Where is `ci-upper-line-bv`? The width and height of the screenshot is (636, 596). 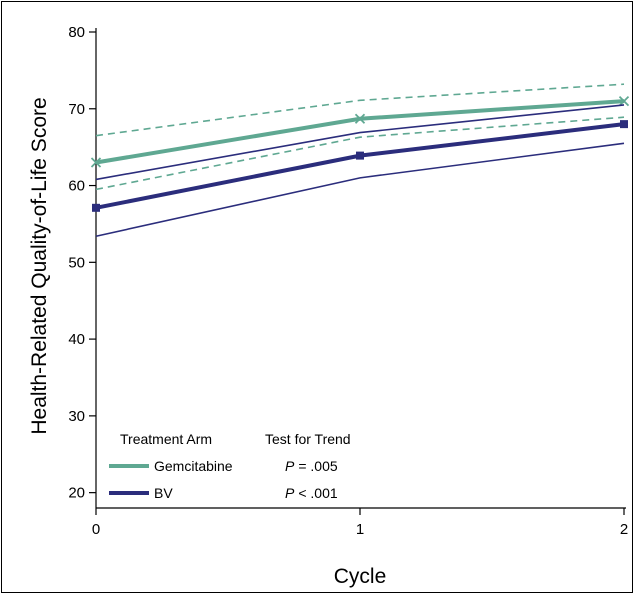
ci-upper-line-bv is located at coordinates (360, 142).